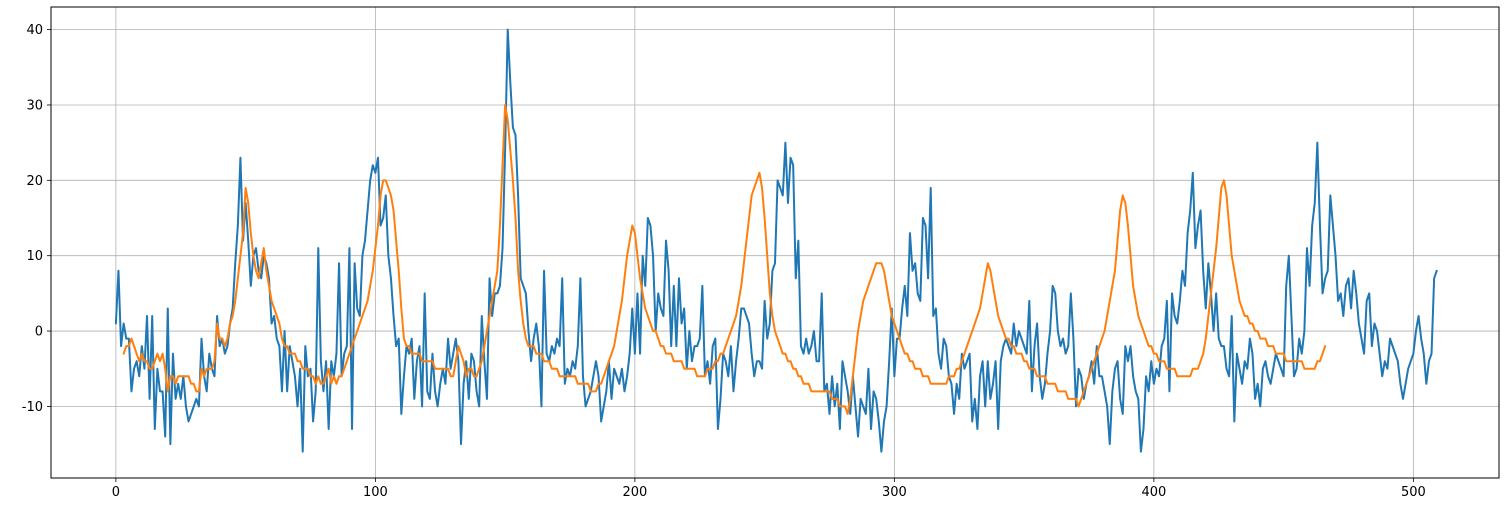 The height and width of the screenshot is (511, 1511). What do you see at coordinates (1153, 492) in the screenshot?
I see `x-tick-label: 400` at bounding box center [1153, 492].